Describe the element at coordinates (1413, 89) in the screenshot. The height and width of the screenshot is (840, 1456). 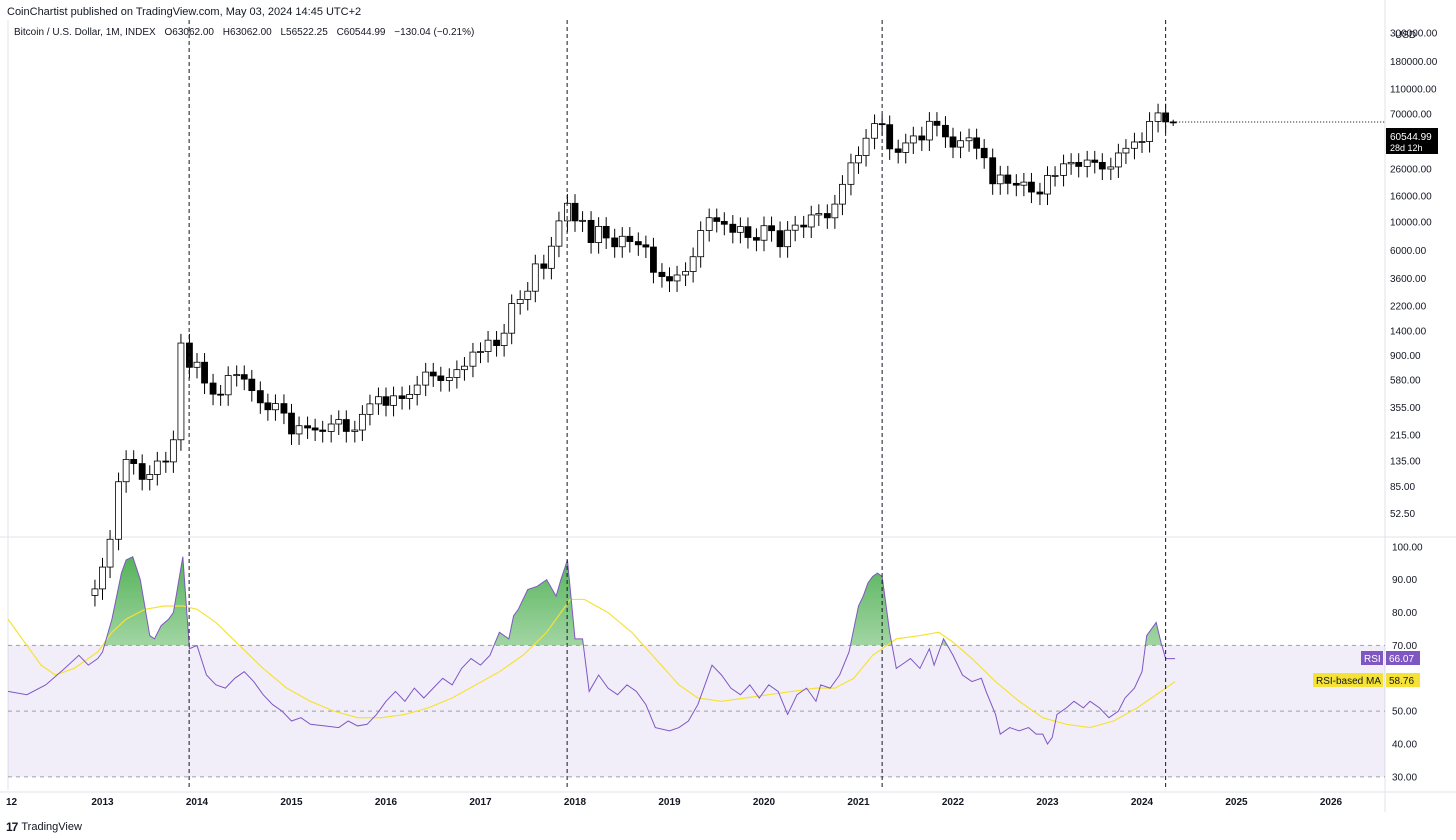
I see `price-tick-label: 110000.00` at that location.